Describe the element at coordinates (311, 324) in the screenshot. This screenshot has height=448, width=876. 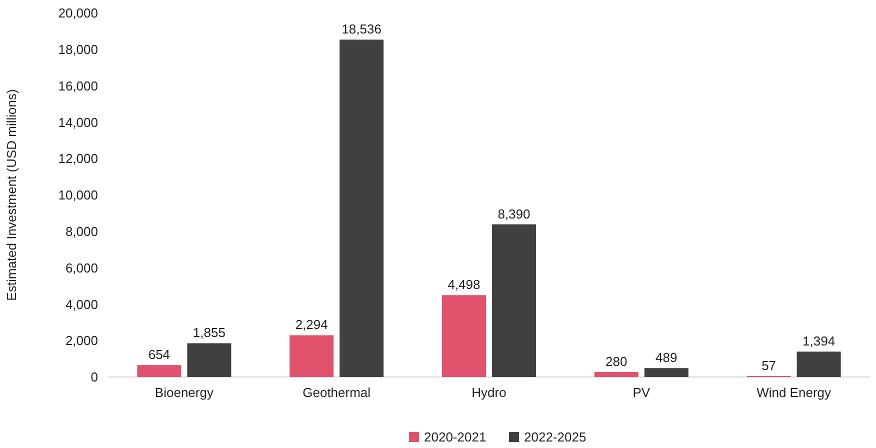
I see `data-label: 2,294` at that location.